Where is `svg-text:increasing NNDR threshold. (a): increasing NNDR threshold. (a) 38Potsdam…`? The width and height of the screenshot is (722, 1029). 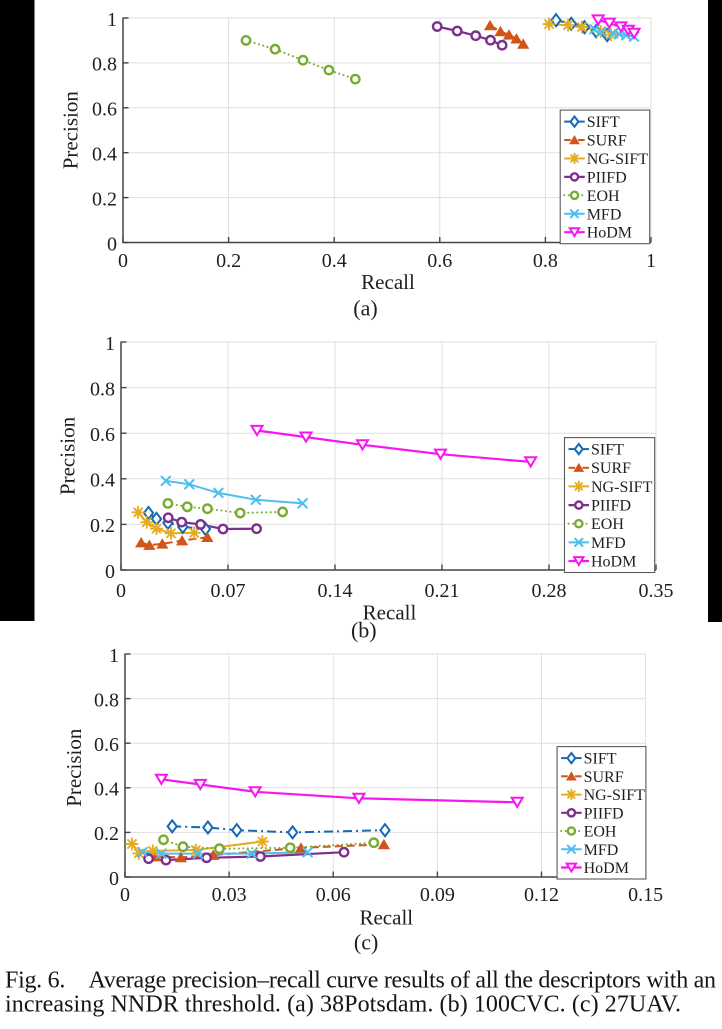
svg-text:increasing NNDR threshold. (a): increasing NNDR threshold. (a) 38Potsdam… is located at coordinates (343, 1005).